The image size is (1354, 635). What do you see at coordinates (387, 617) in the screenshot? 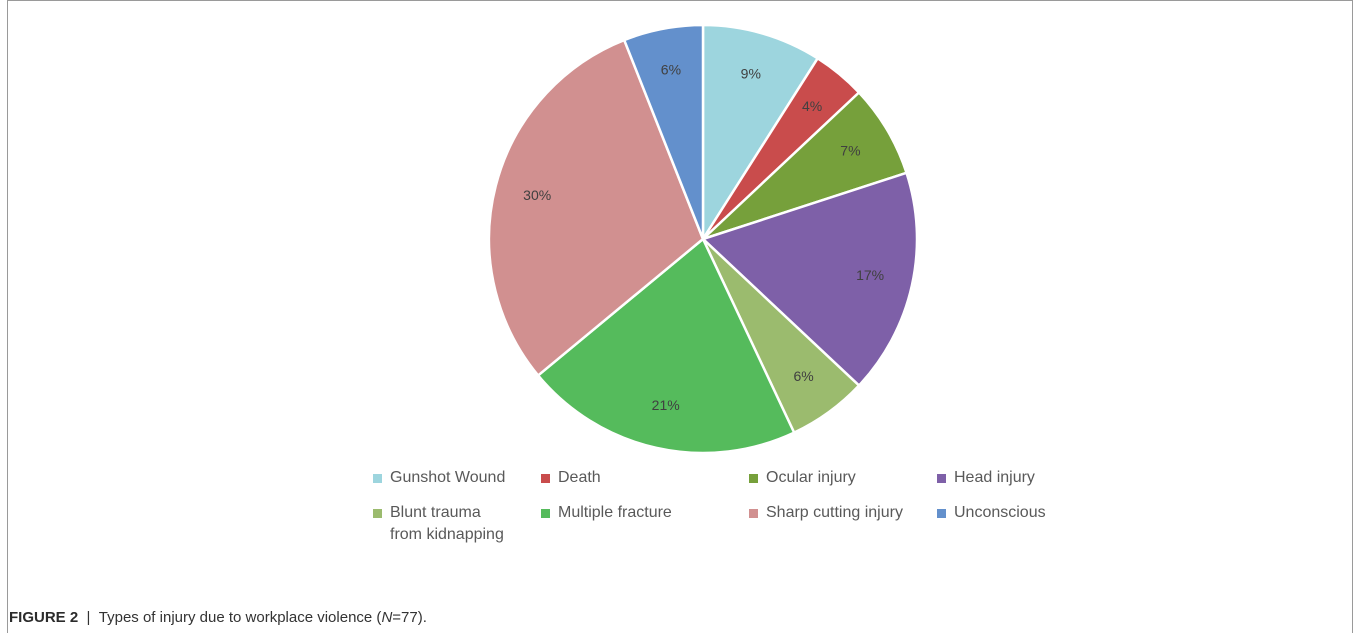
I see `caption-n-symbol: N` at bounding box center [387, 617].